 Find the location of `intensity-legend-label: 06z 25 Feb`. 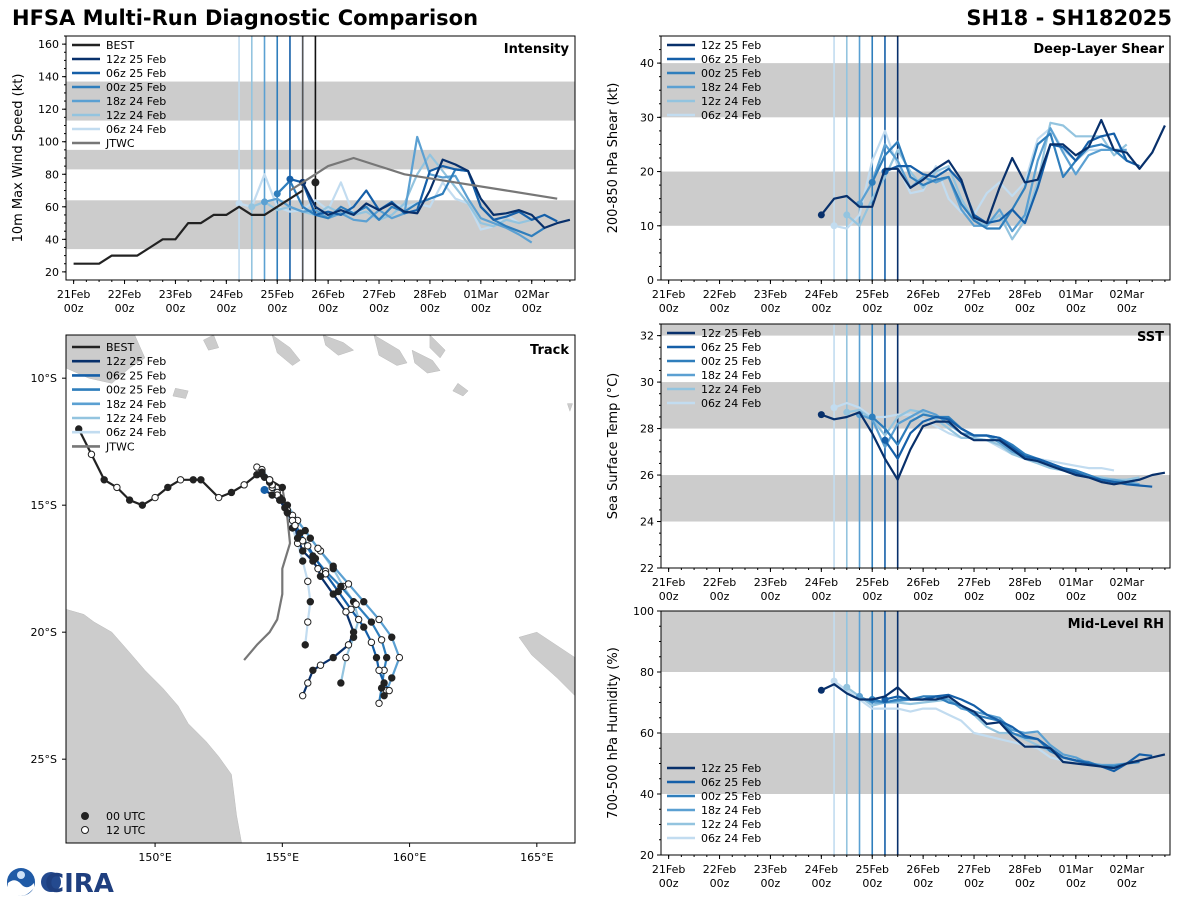

intensity-legend-label: 06z 25 Feb is located at coordinates (136, 73).